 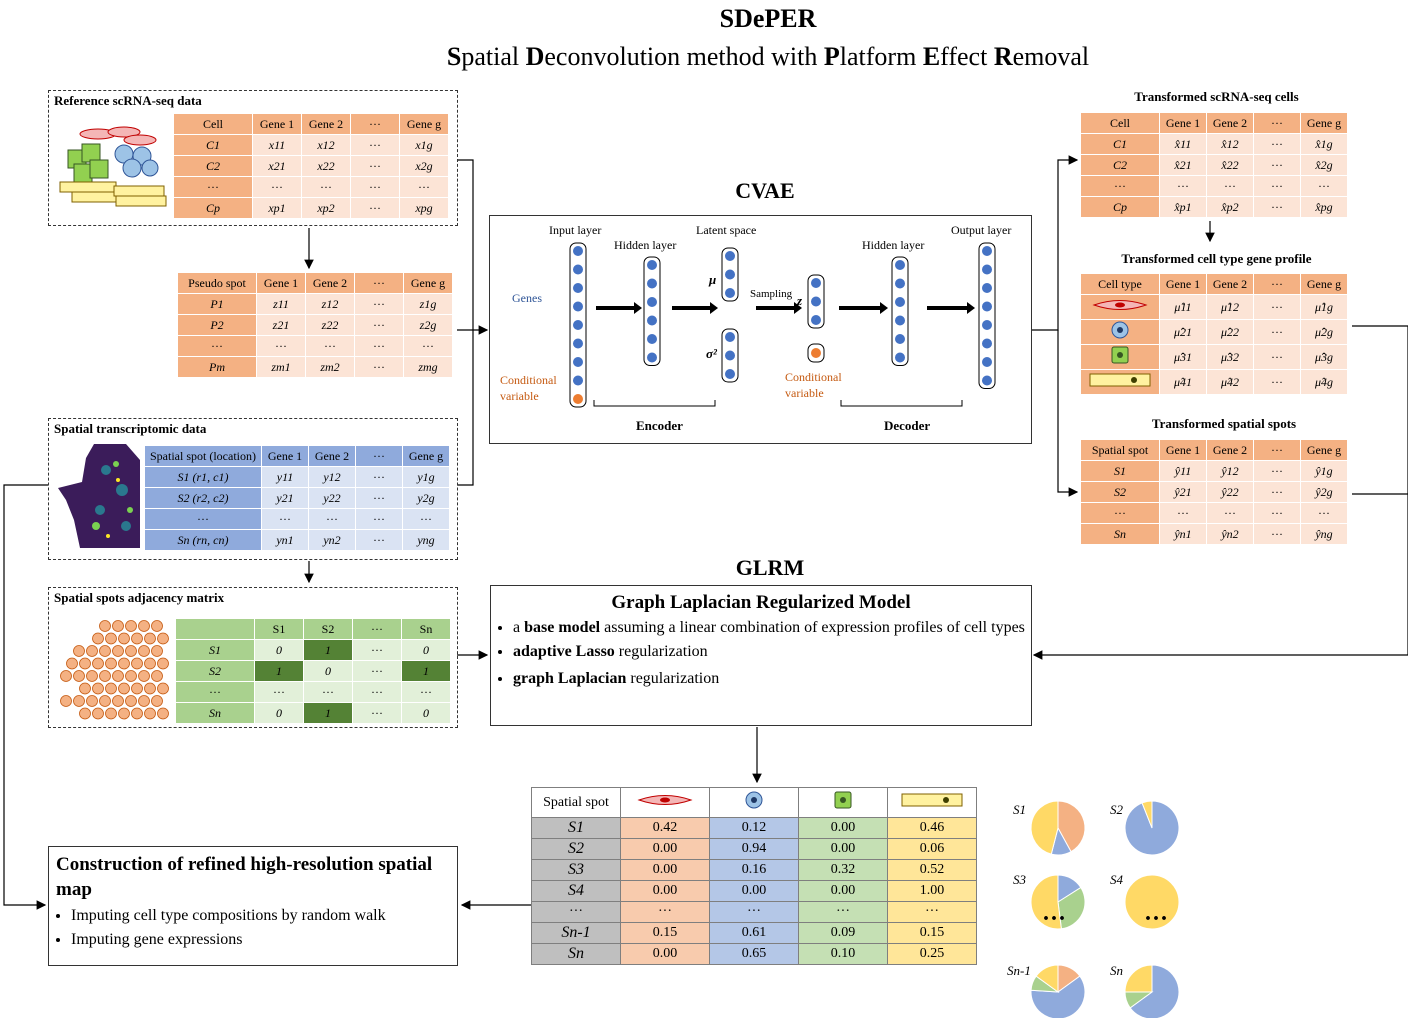 I want to click on pseudo-header-cell: ···, so click(x=379, y=283).